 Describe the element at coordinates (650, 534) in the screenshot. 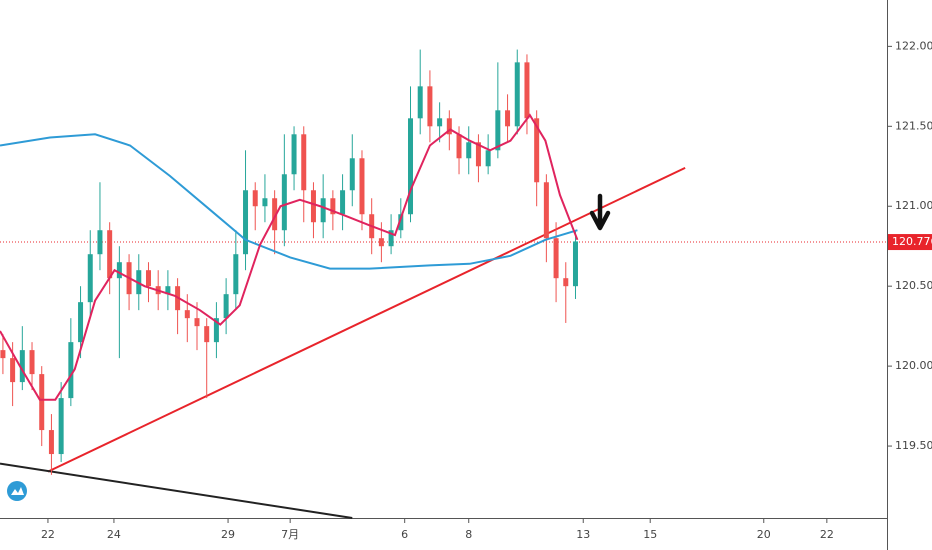

I see `x-tick-label: 15` at that location.